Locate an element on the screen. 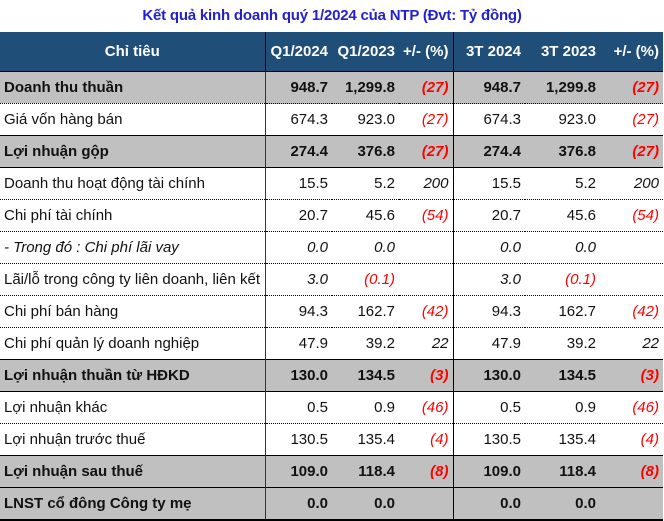 This screenshot has height=521, width=664. cell-3t-2023: 5.2 is located at coordinates (562, 183).